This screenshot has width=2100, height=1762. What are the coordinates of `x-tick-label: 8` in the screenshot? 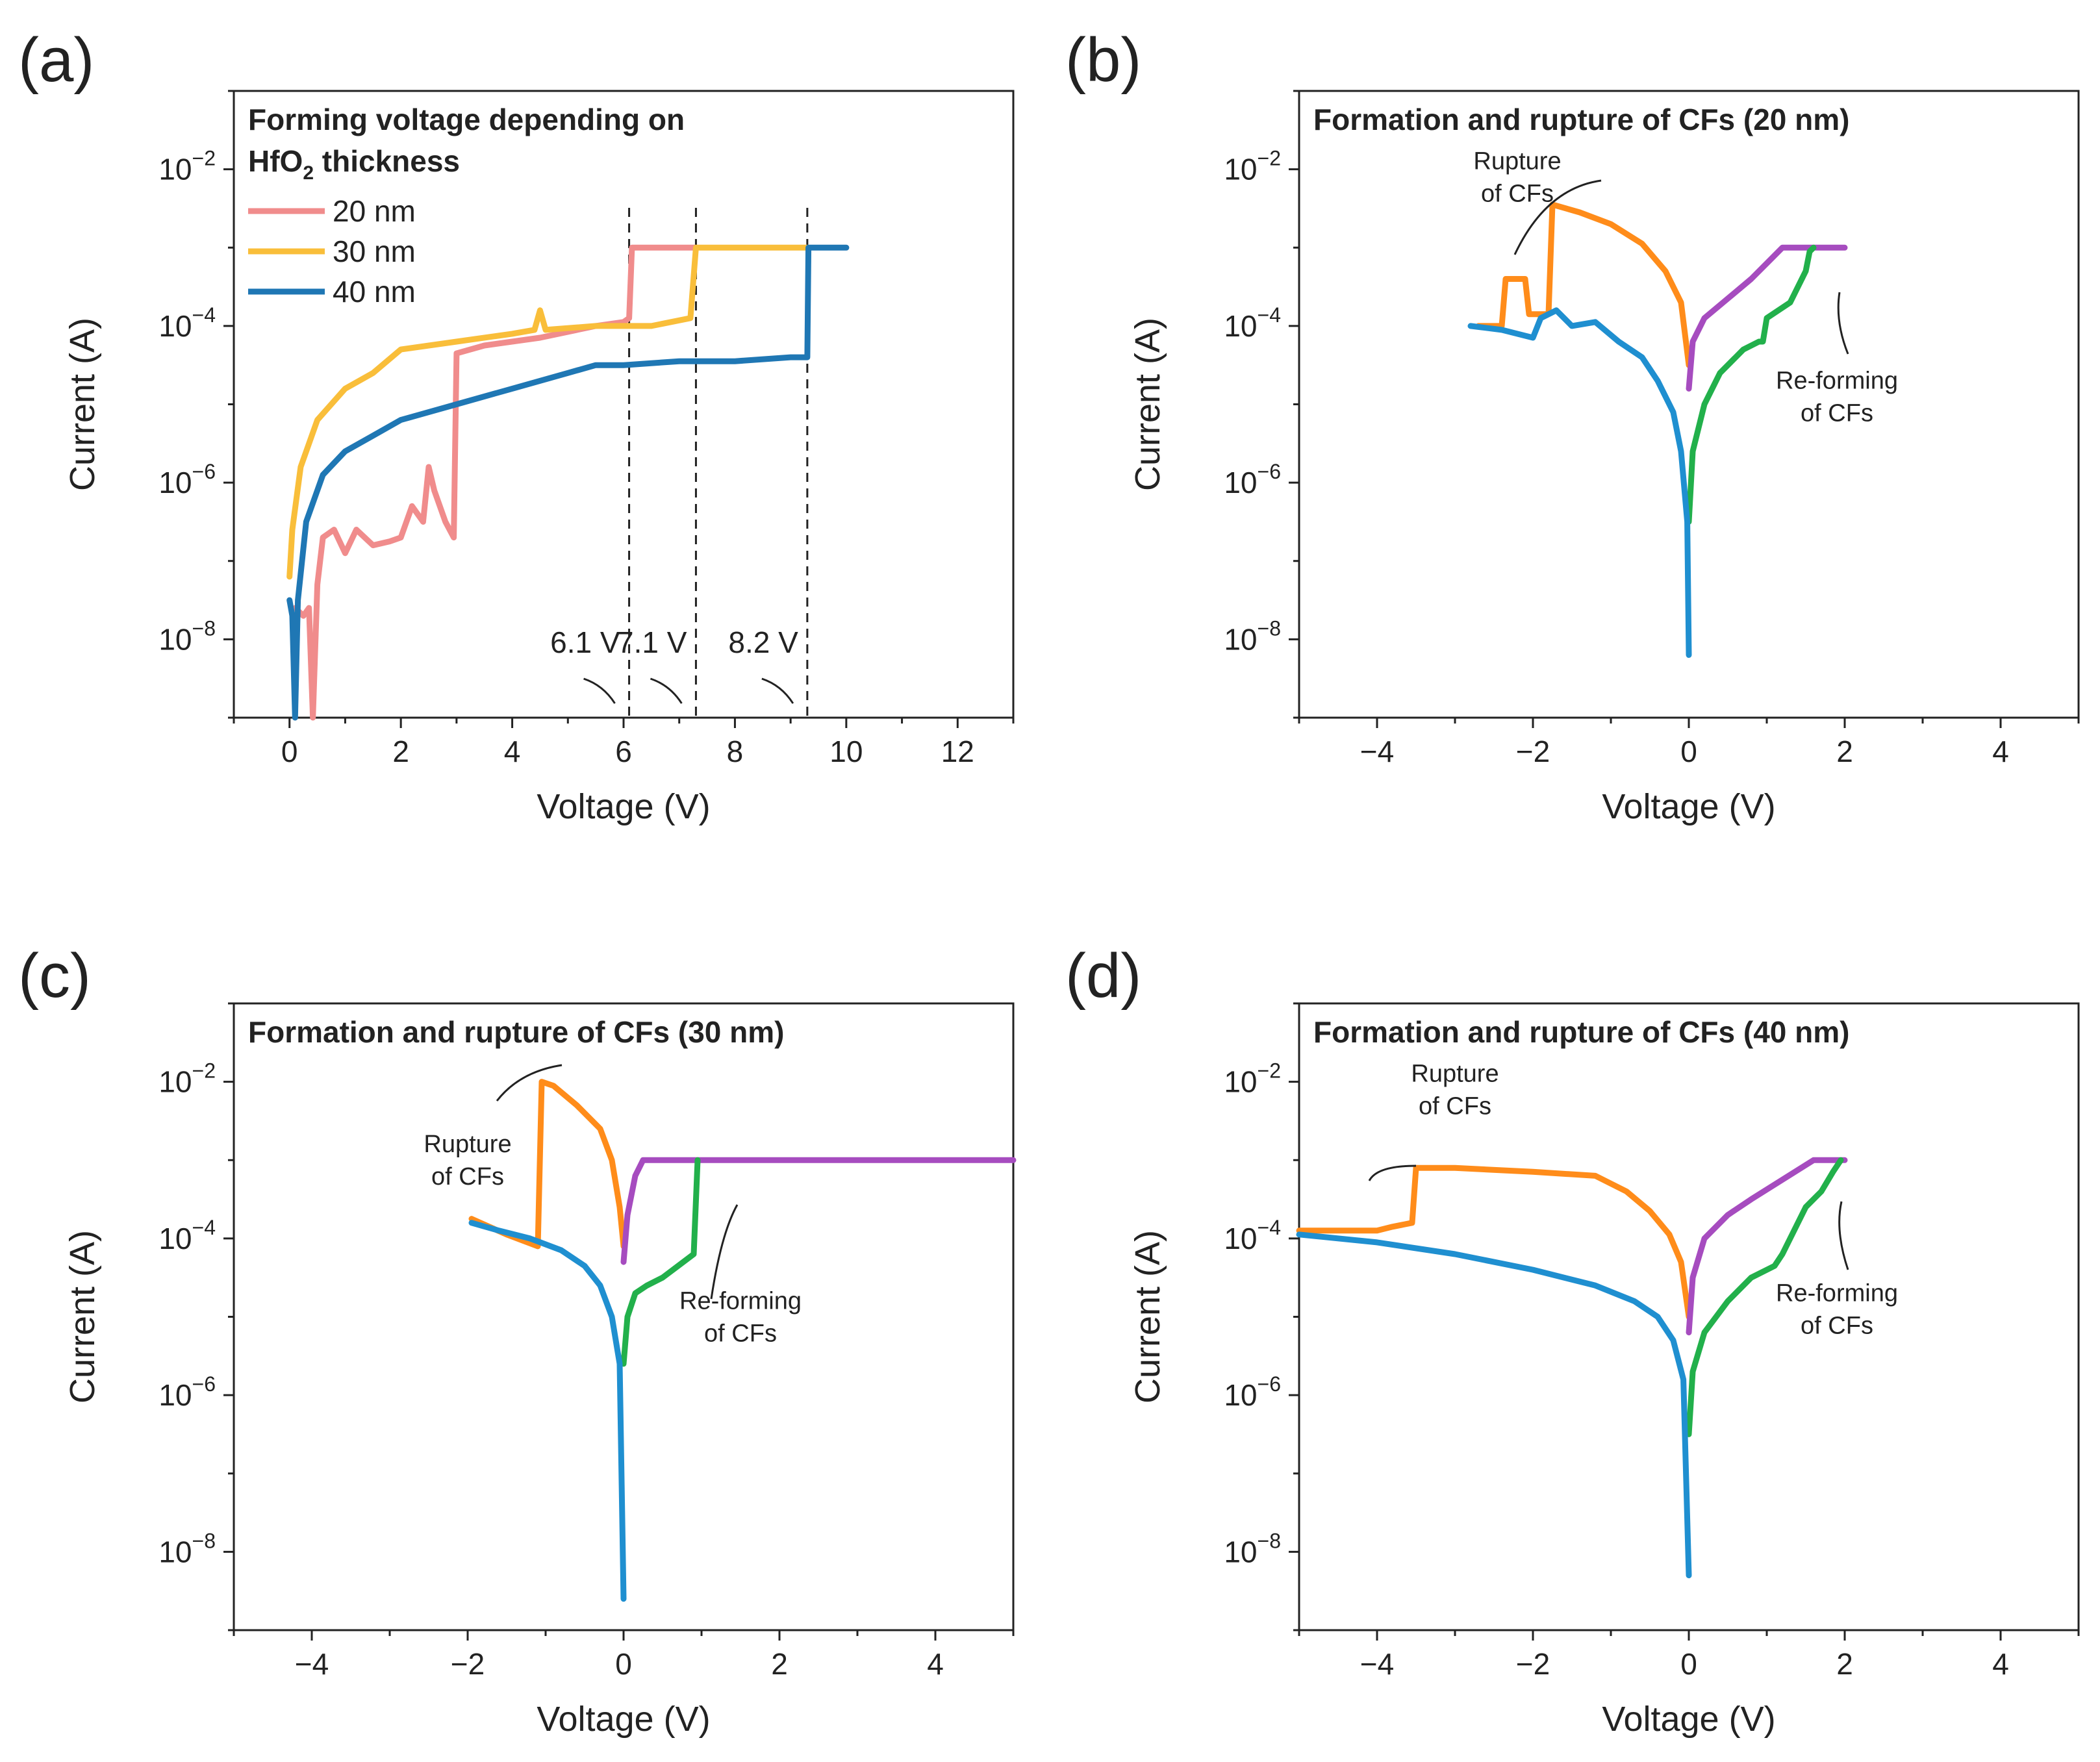 It's located at (735, 751).